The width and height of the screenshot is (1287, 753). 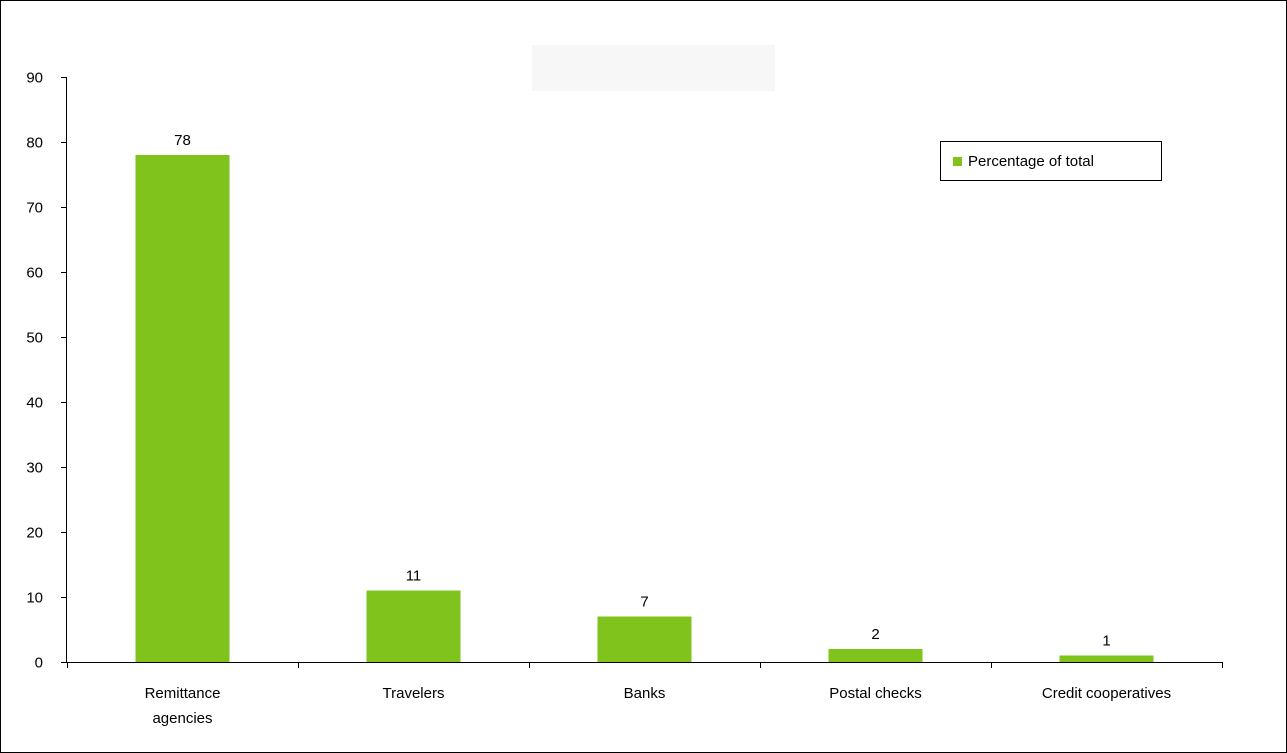 I want to click on y-tick-label: 70, so click(x=34, y=208).